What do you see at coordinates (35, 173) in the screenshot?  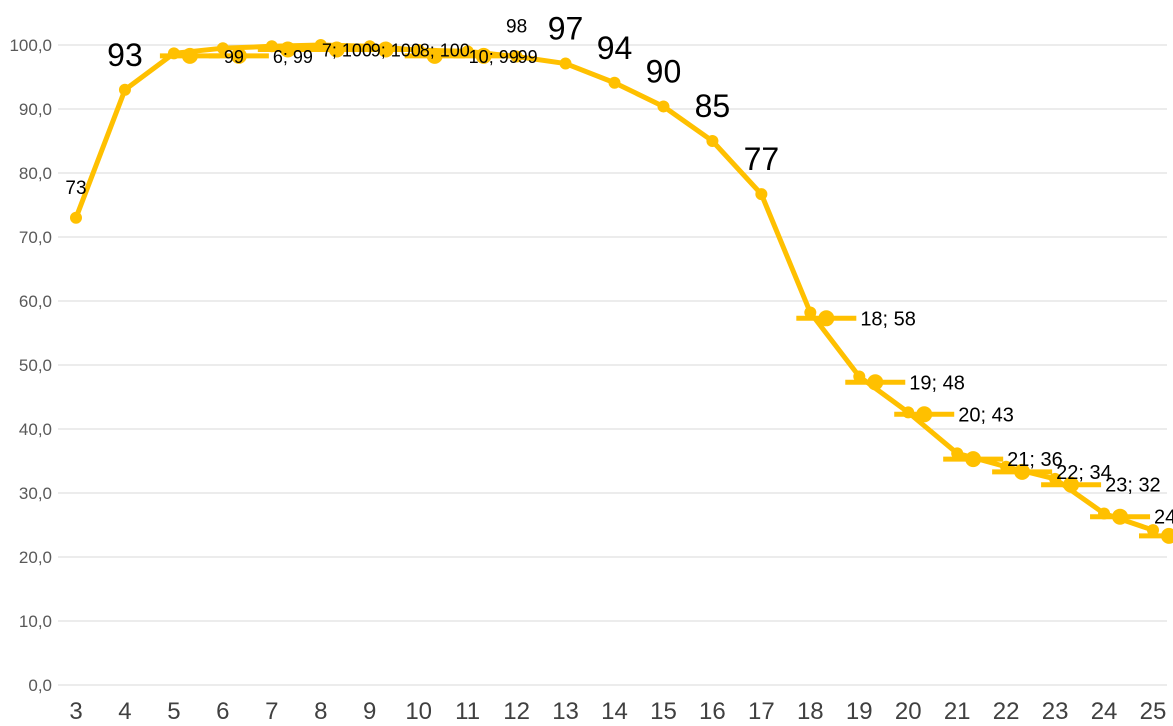 I see `y-tick-label: 80,0` at bounding box center [35, 173].